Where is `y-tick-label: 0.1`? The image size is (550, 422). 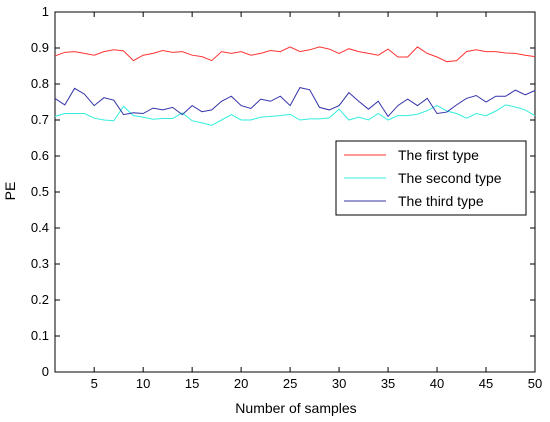 y-tick-label: 0.1 is located at coordinates (40, 335).